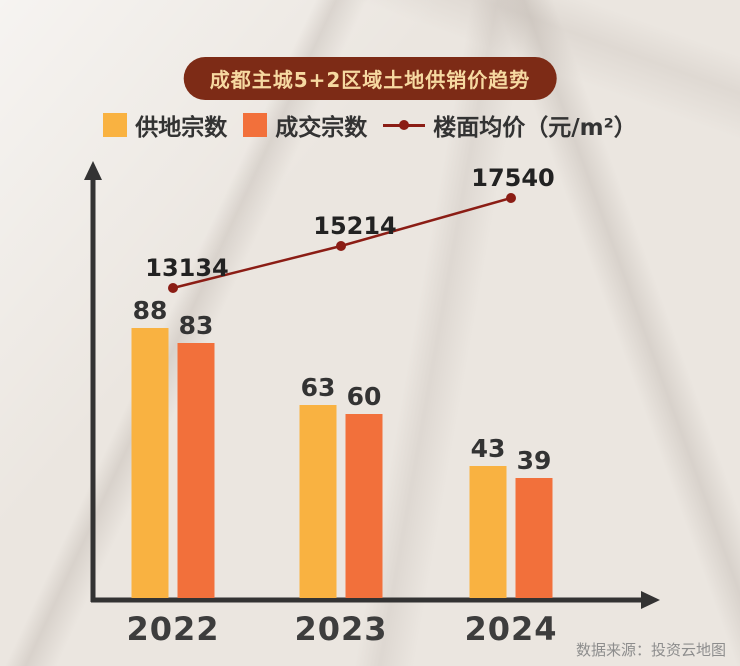  I want to click on avg-floor-price-dot-icon, so click(404, 125).